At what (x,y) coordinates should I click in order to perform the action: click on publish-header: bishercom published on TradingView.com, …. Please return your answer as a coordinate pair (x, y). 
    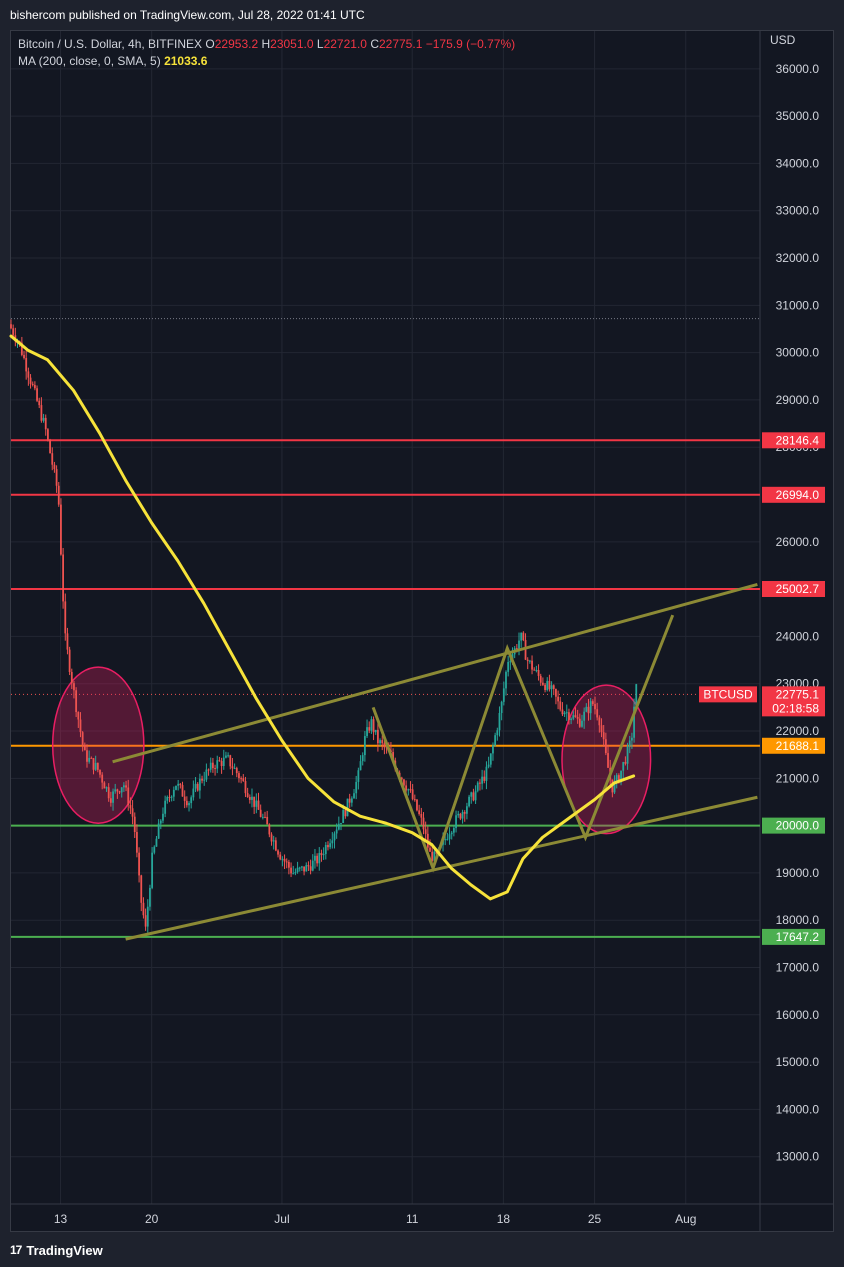
    Looking at the image, I should click on (422, 15).